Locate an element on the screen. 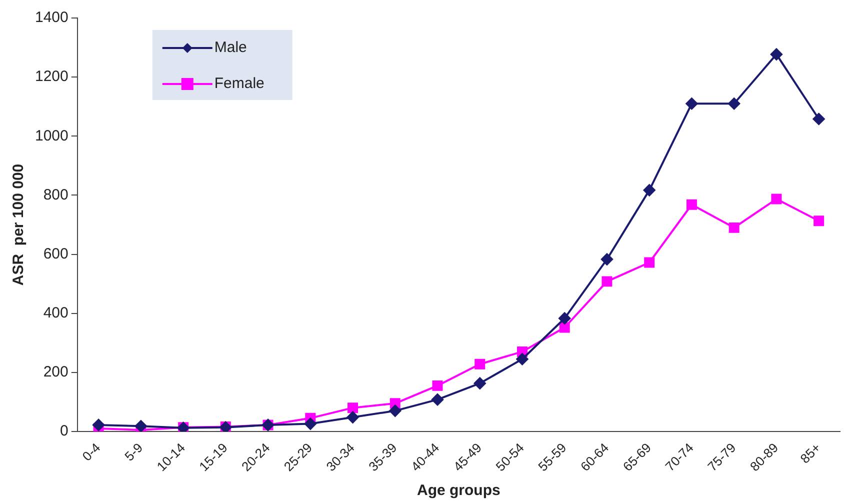 The height and width of the screenshot is (504, 848). y-tick-label: 1000 is located at coordinates (51, 135).